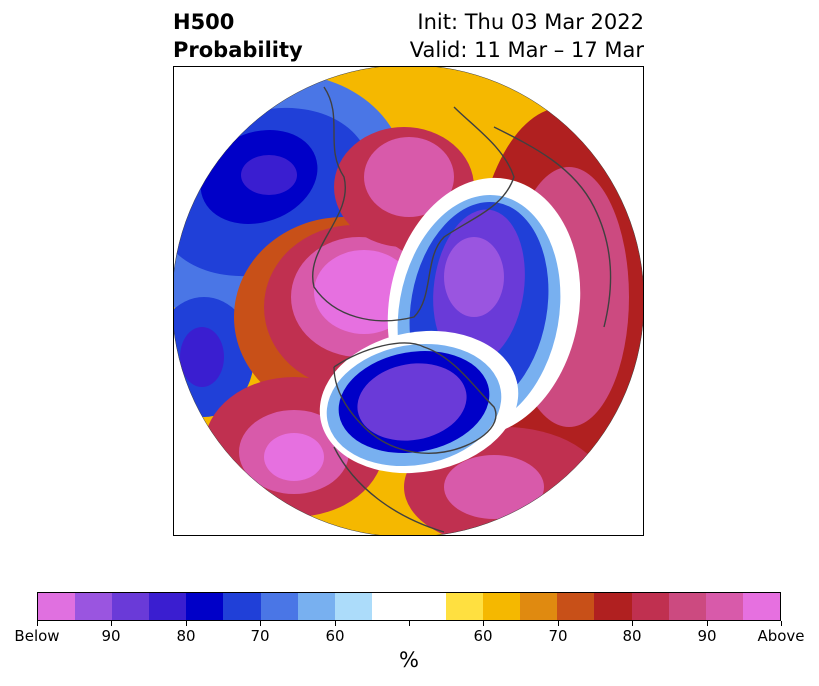 The image size is (819, 686). Describe the element at coordinates (238, 50) in the screenshot. I see `title-product: Probability` at that location.